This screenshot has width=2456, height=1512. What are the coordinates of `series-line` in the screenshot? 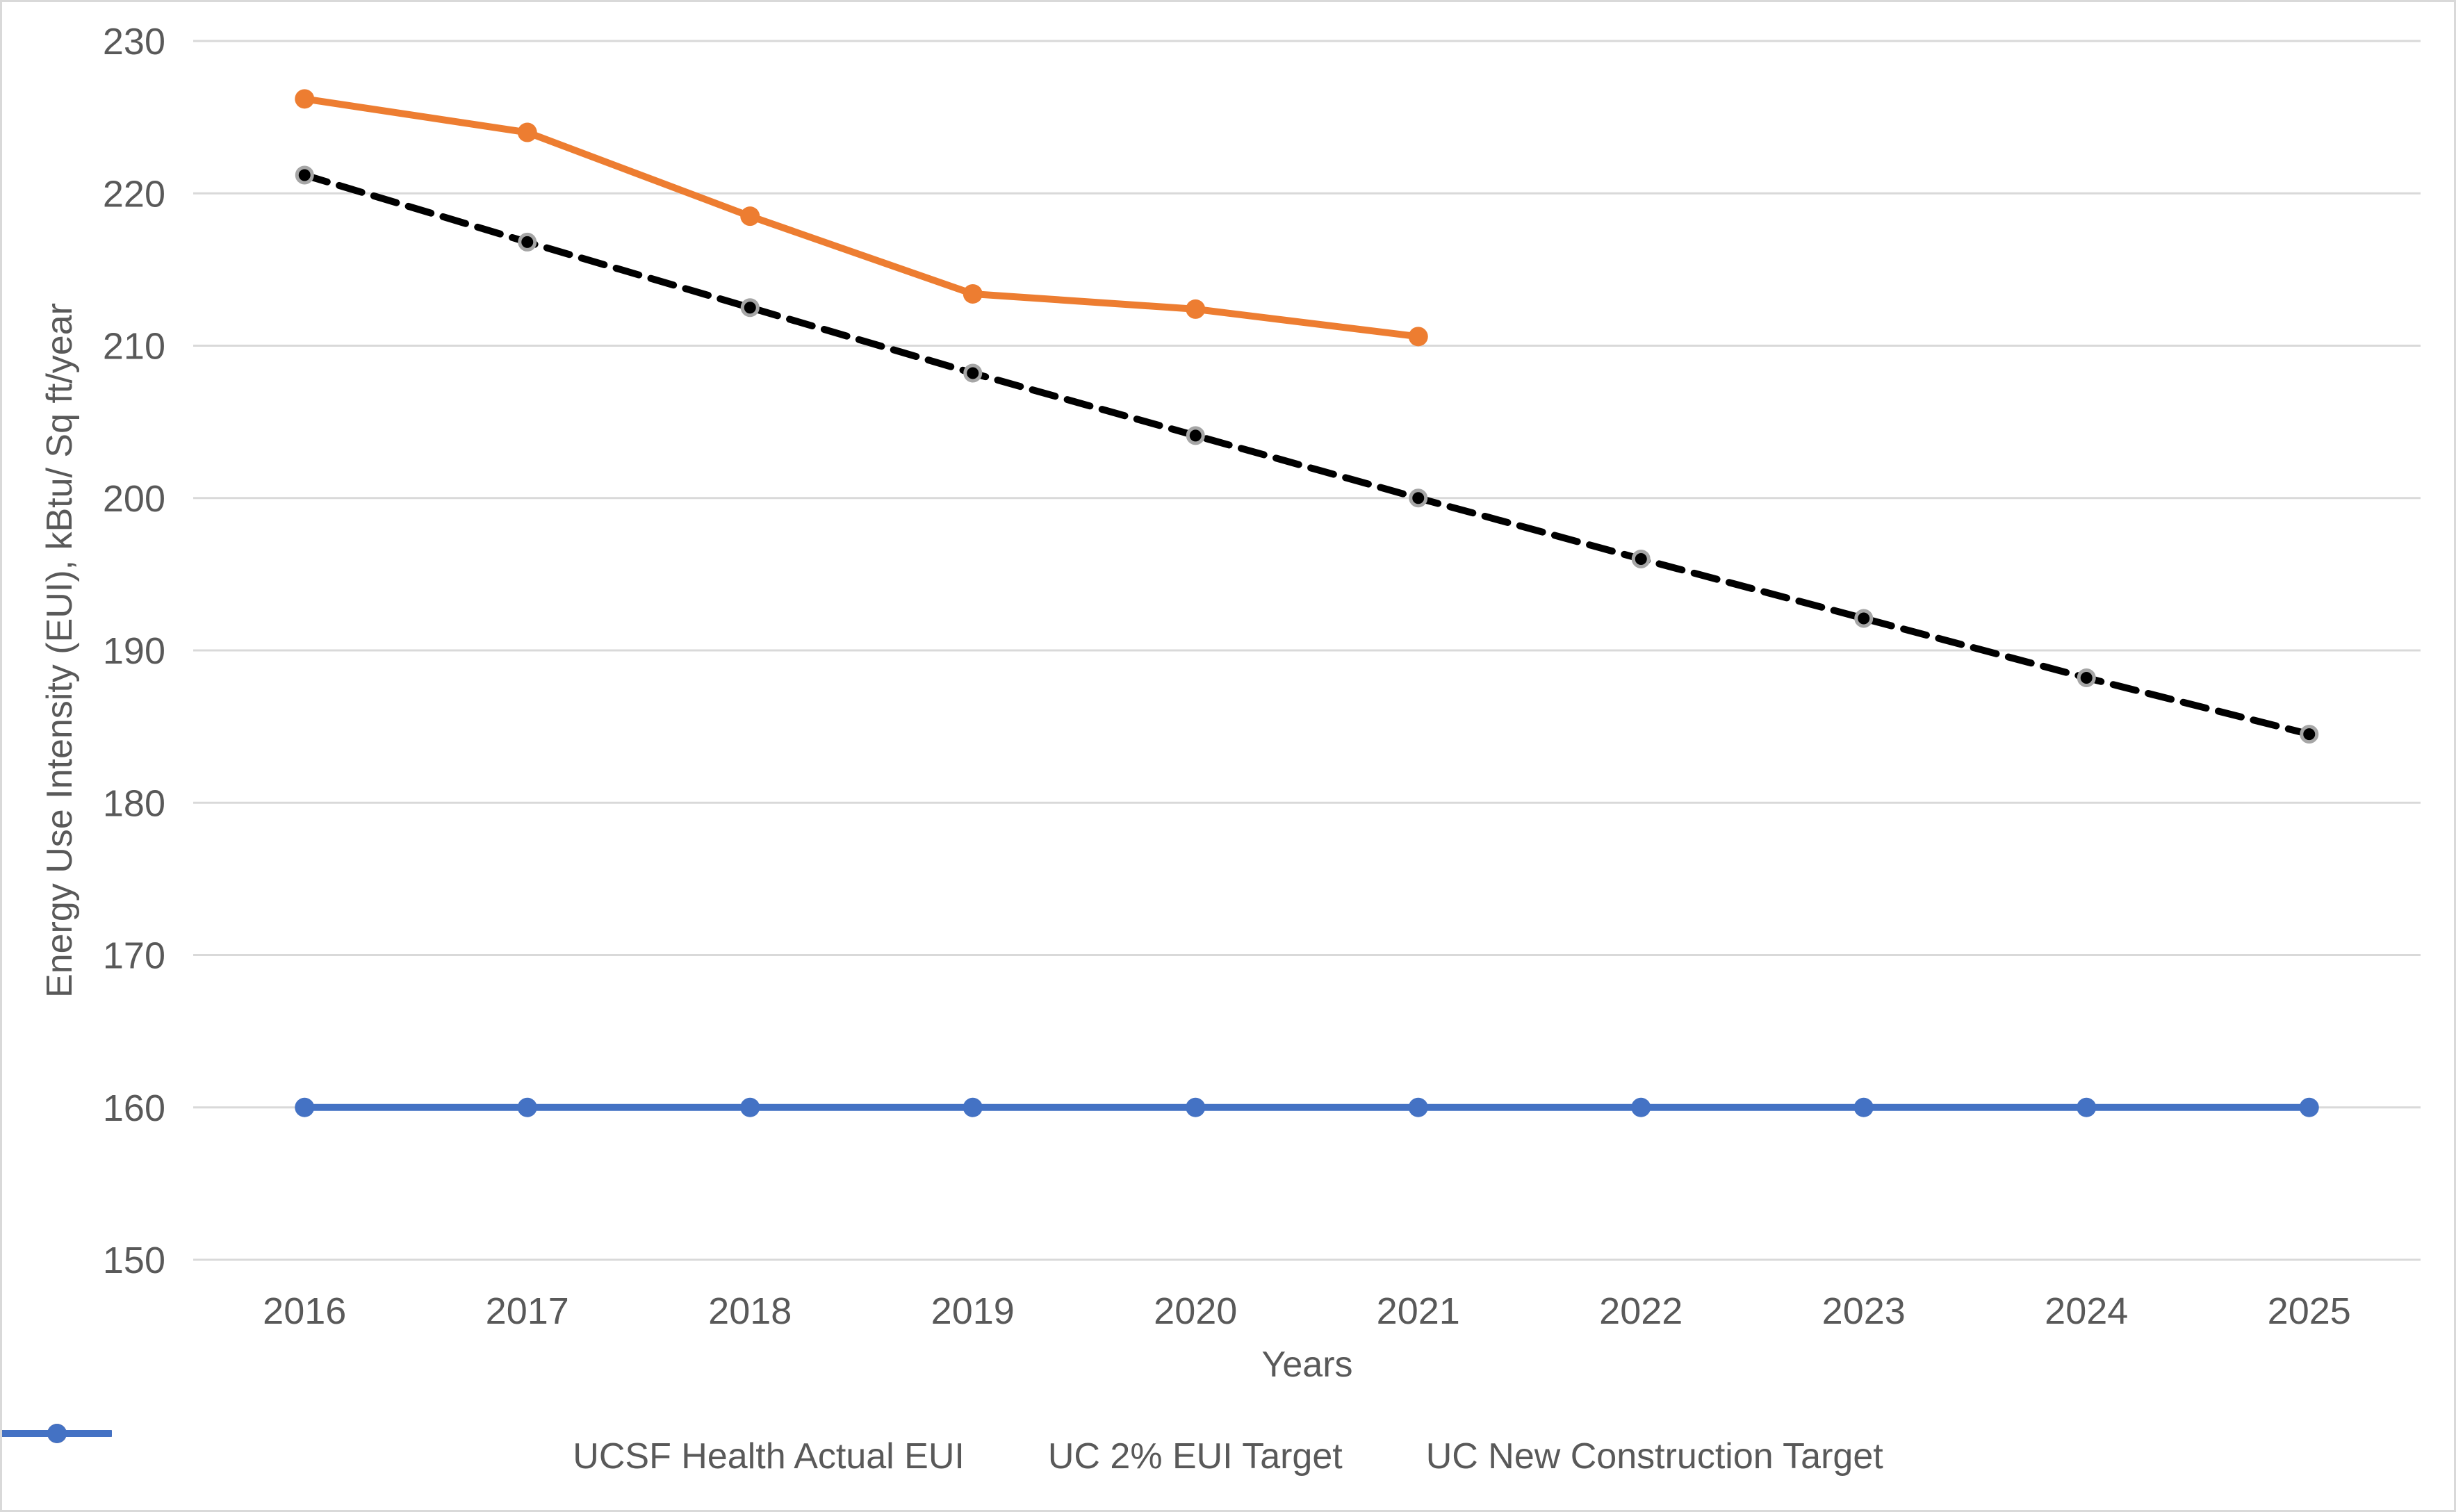 It's located at (861, 217).